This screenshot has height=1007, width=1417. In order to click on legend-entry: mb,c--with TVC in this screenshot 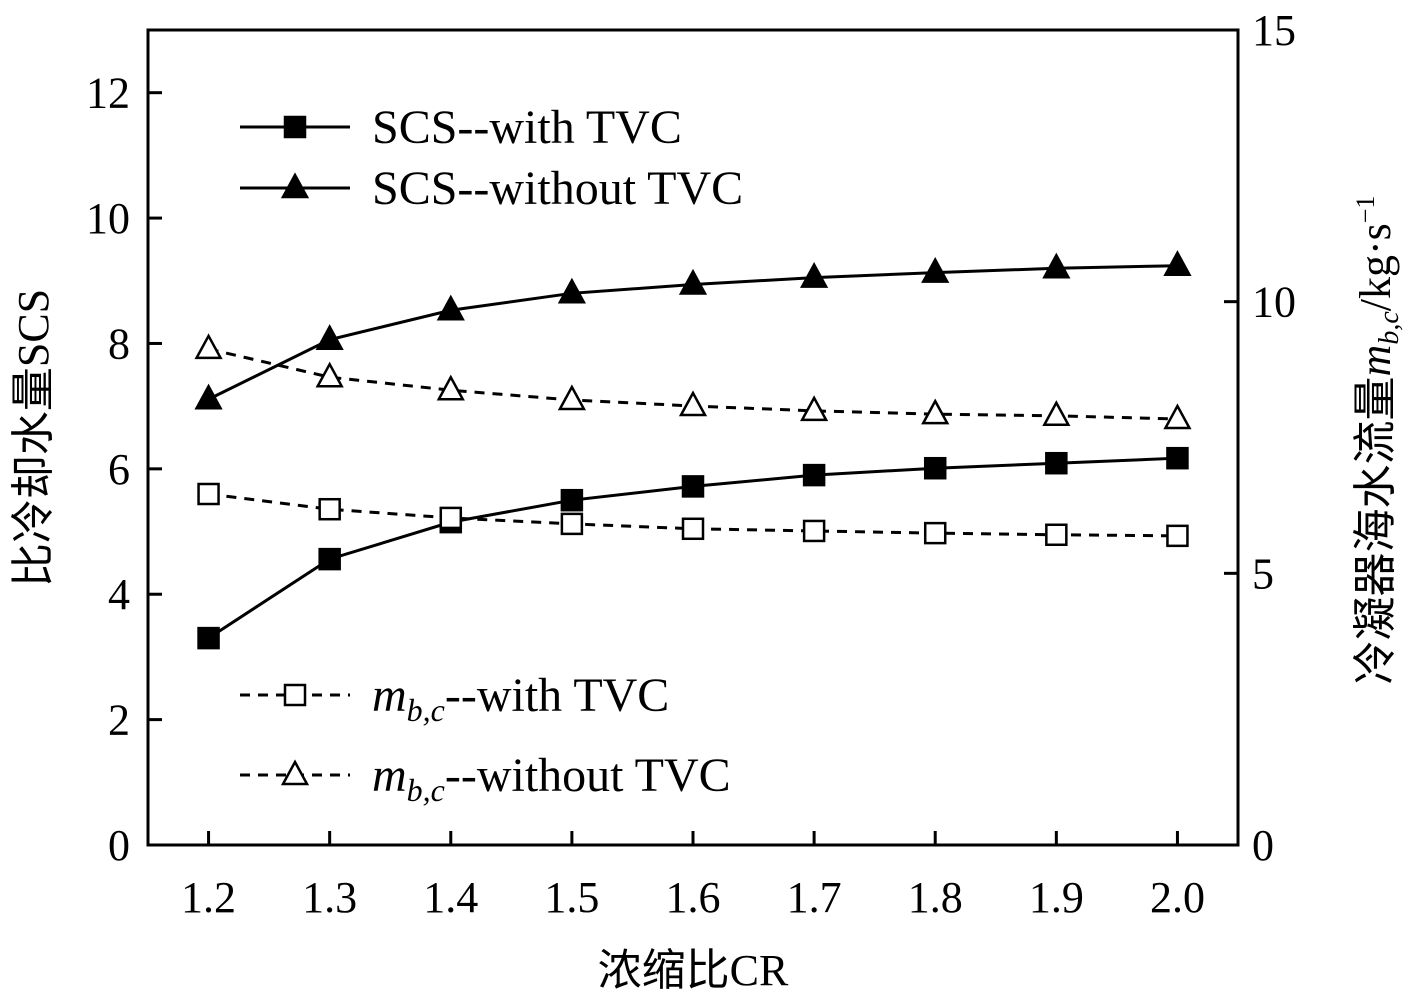, I will do `click(520, 698)`.